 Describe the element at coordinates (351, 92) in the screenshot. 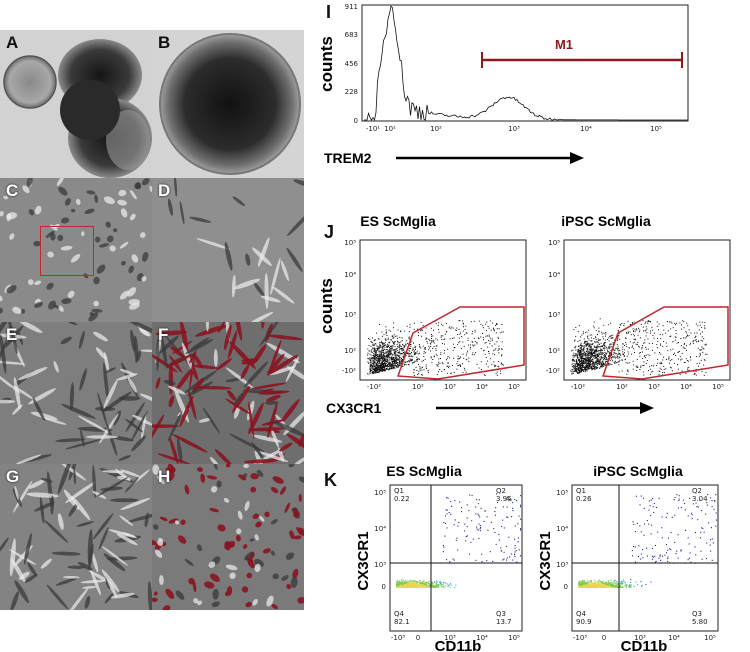

I see `y-tick: 228` at that location.